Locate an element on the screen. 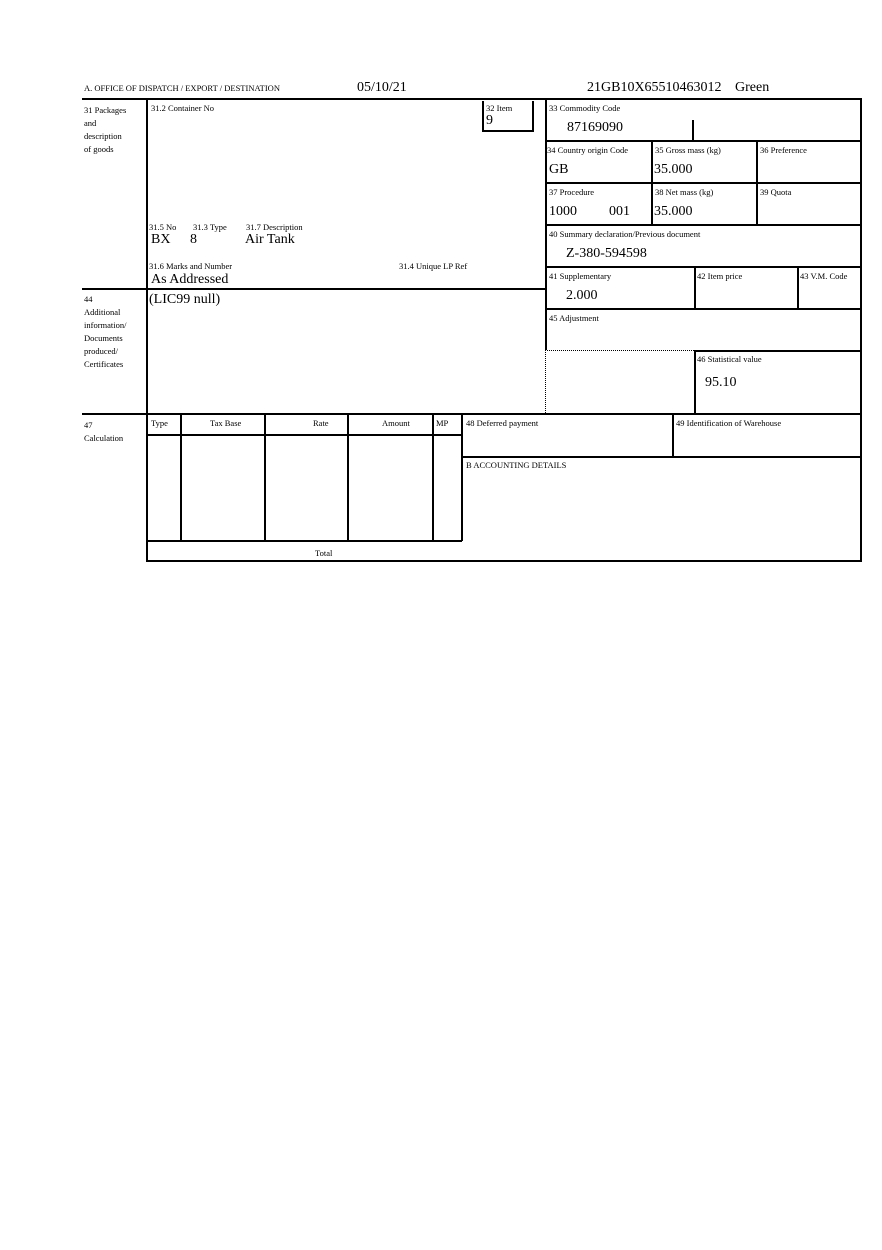 The image size is (882, 1250). description-label: 31.7 Description is located at coordinates (274, 227).